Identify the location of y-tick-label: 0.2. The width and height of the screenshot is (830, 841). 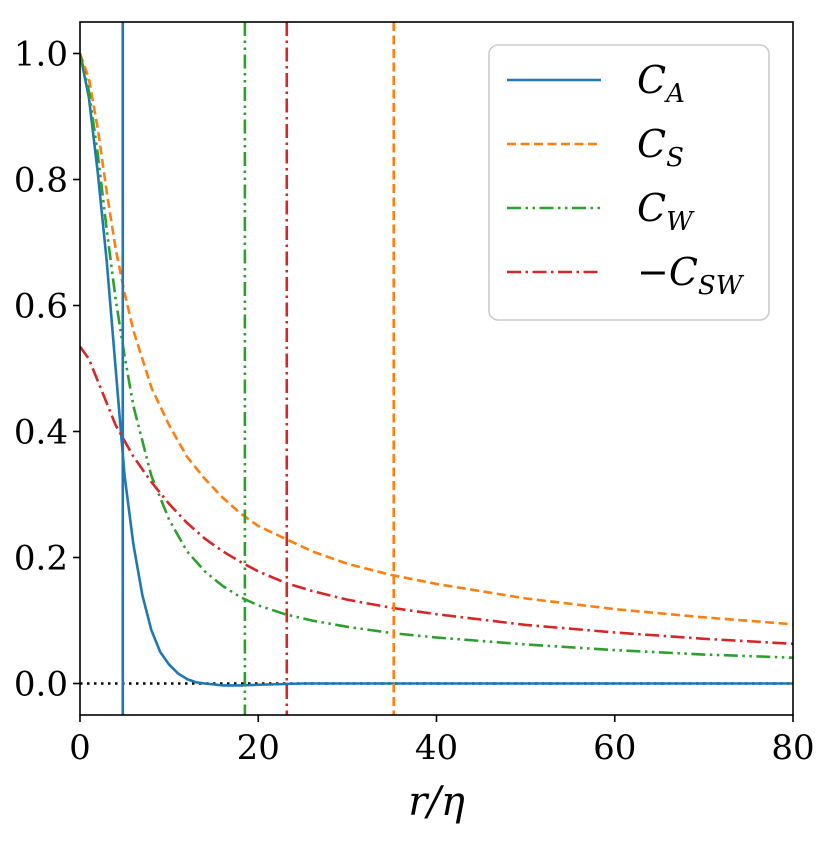
(41, 559).